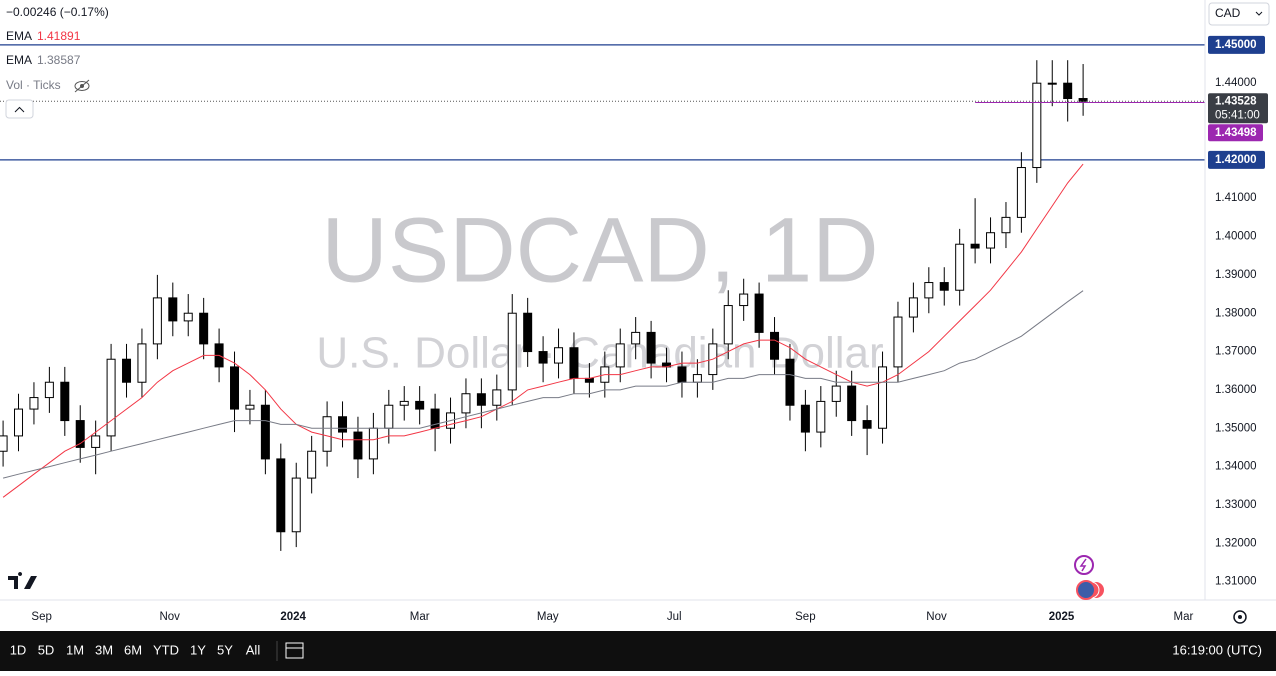 Image resolution: width=1276 pixels, height=676 pixels. I want to click on y-tick-label: 1.38000, so click(1236, 313).